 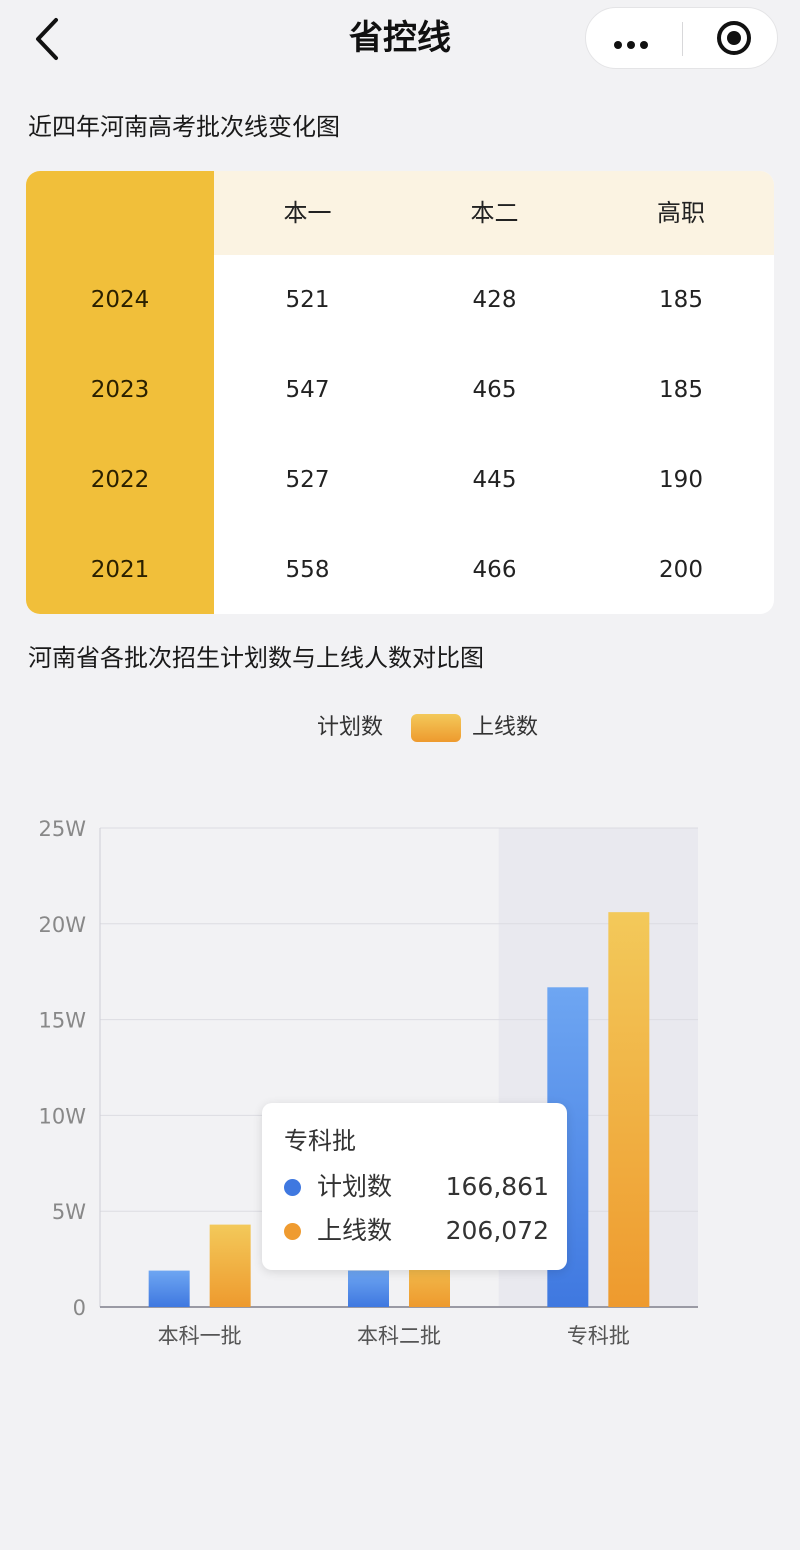 I want to click on page-title: 省控线, so click(x=400, y=38).